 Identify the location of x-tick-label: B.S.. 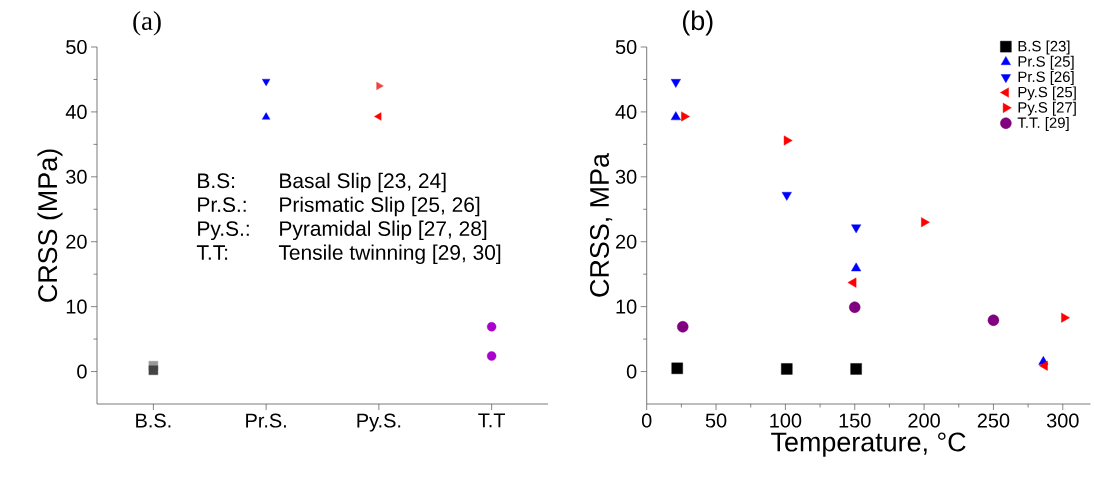
(153, 420).